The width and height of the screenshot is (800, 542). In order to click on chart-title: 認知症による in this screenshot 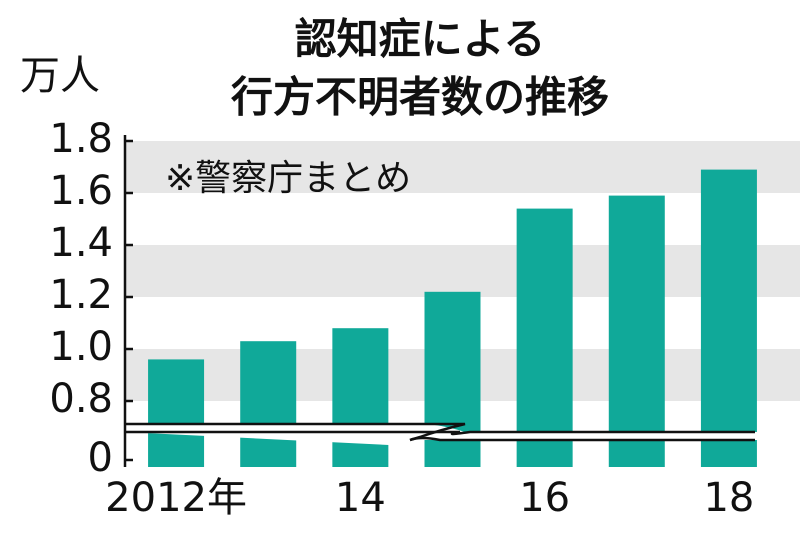, I will do `click(420, 39)`.